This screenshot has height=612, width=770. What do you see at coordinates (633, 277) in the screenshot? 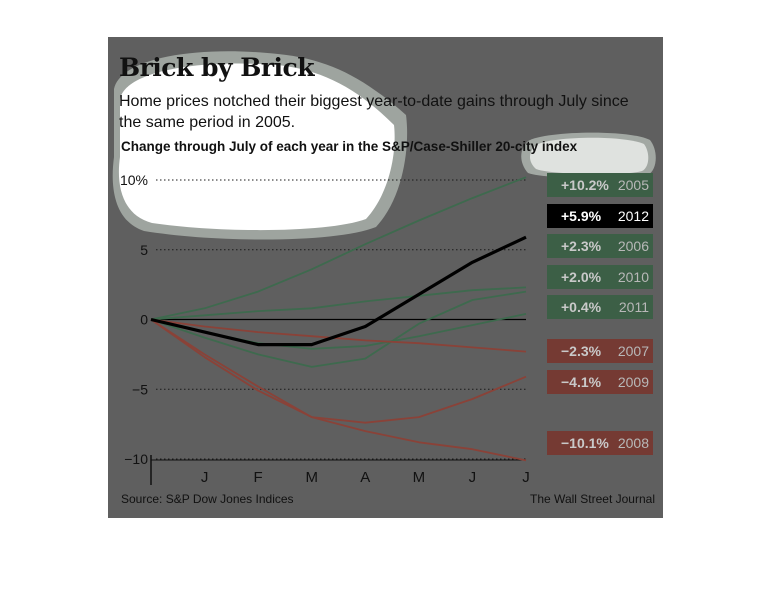
I see `series-name-label: 2010` at bounding box center [633, 277].